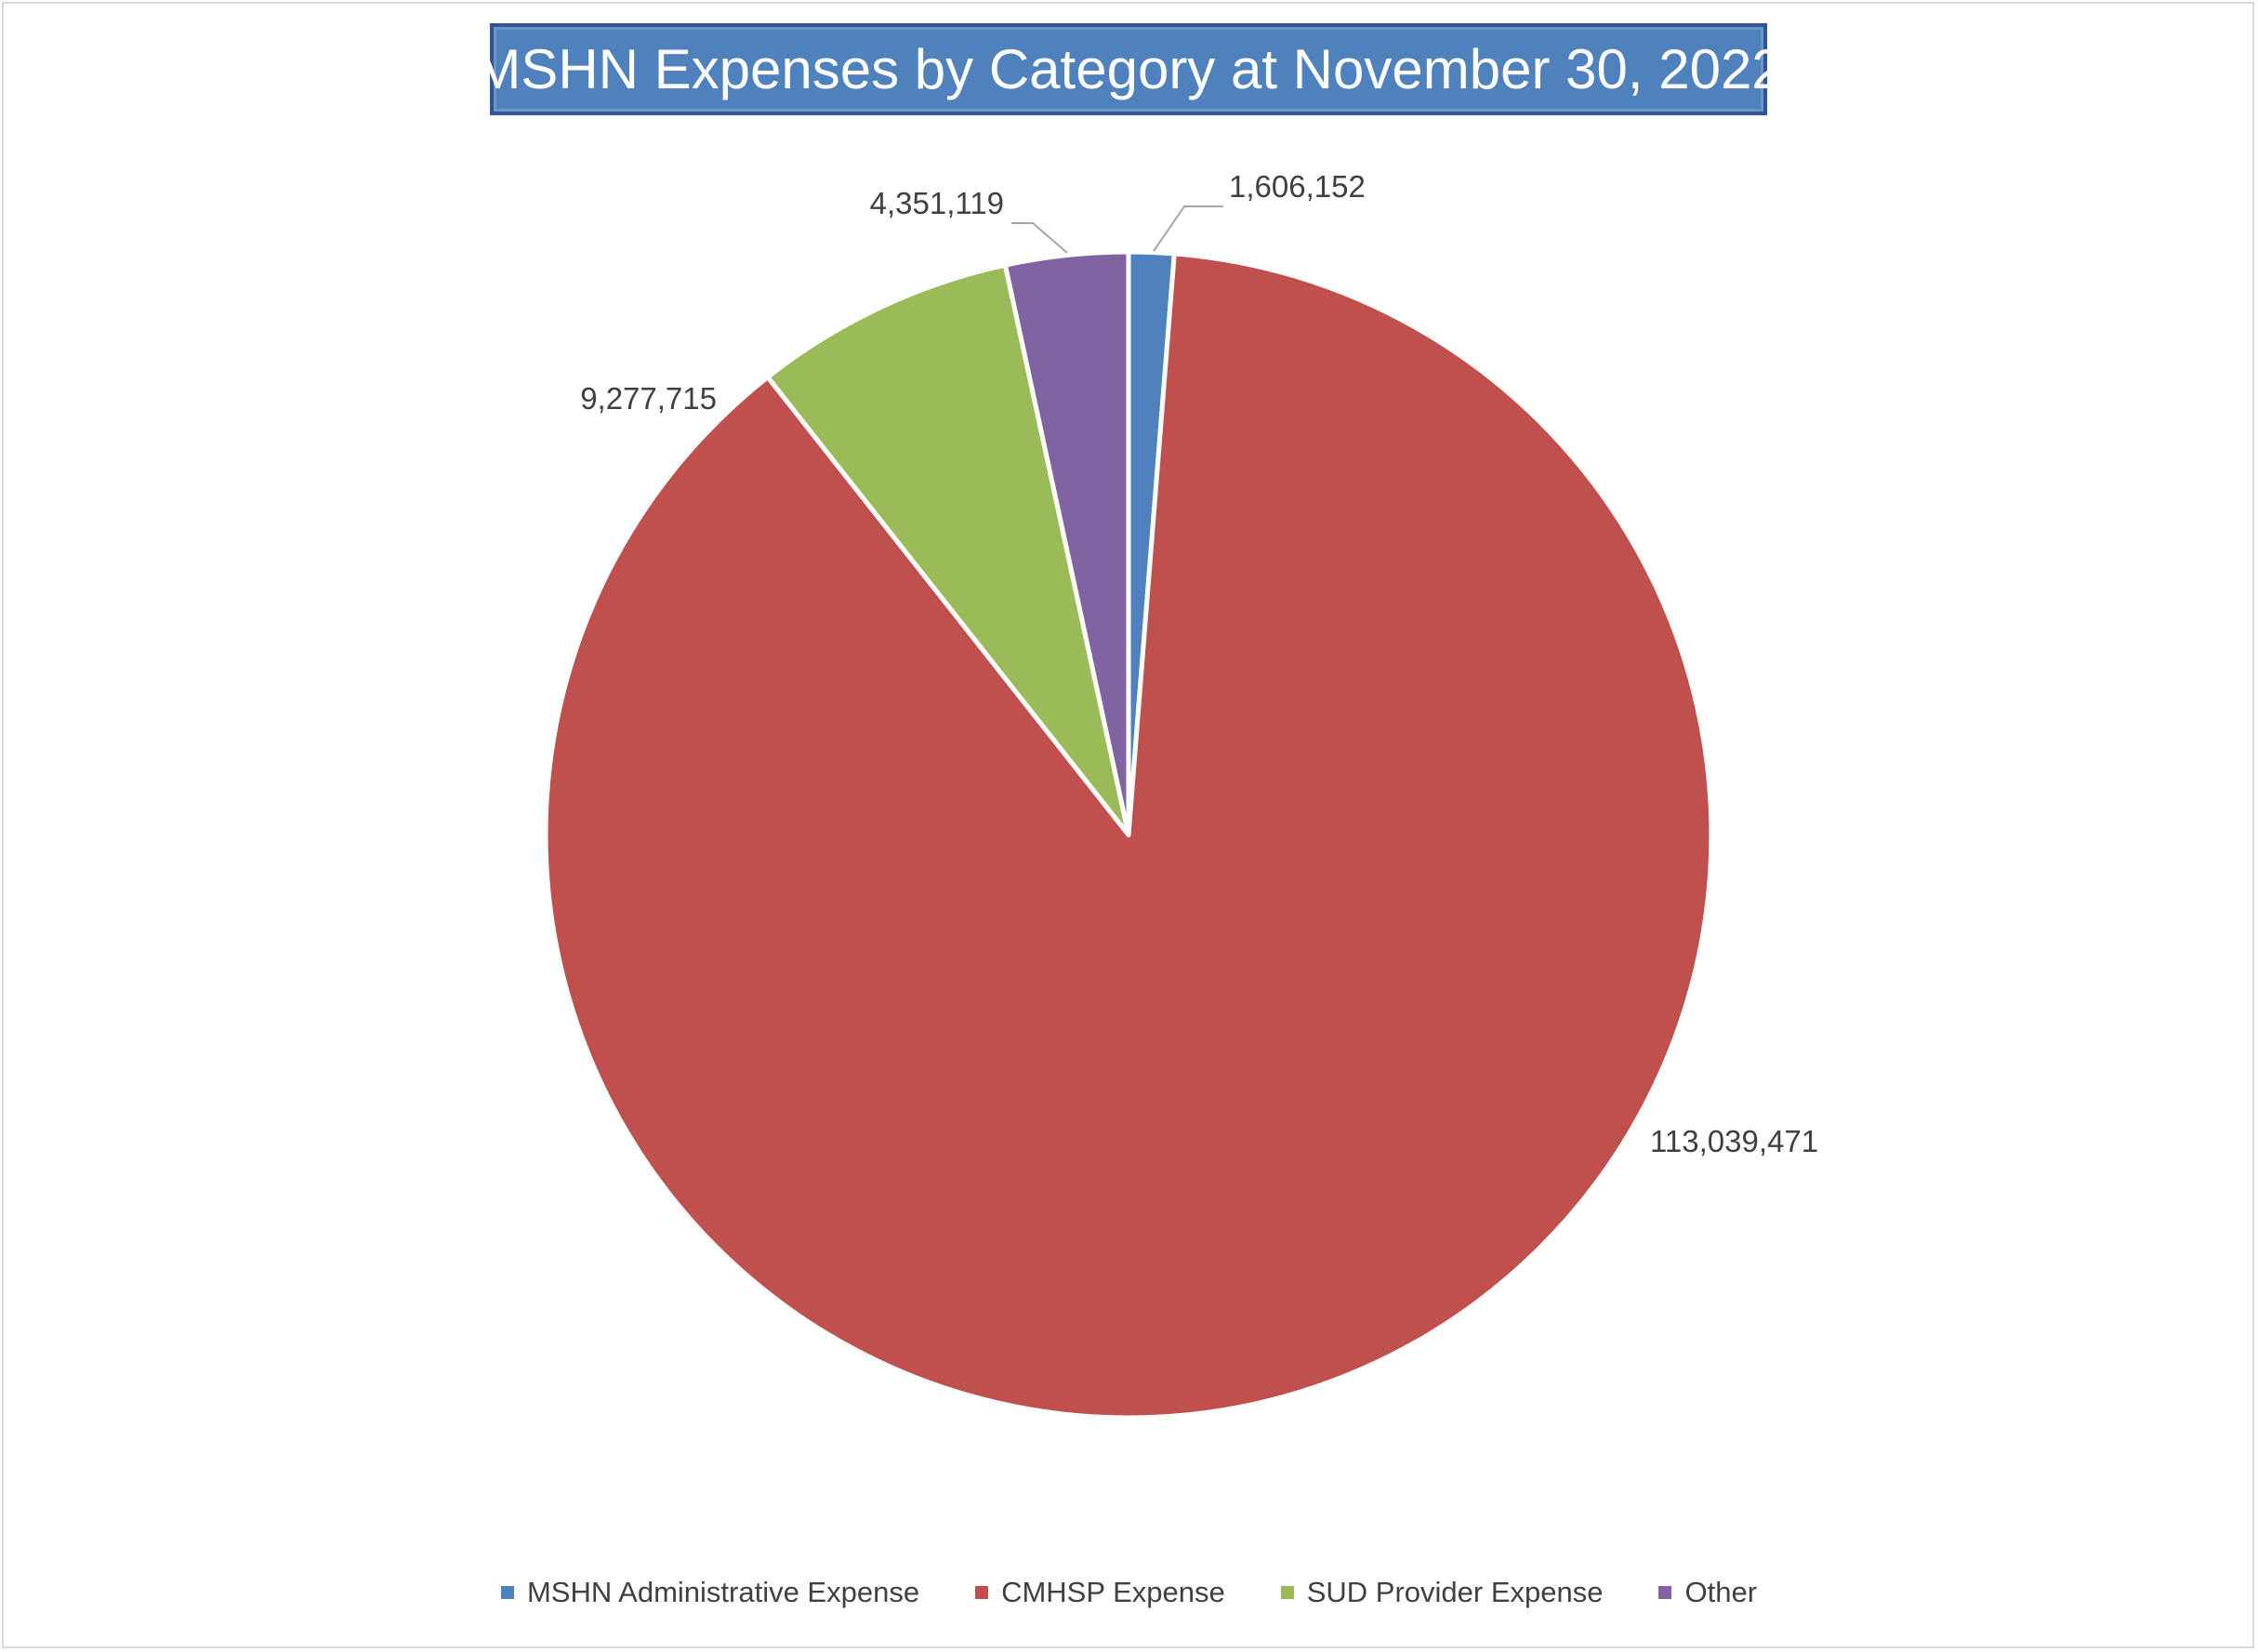 The height and width of the screenshot is (1652, 2258). What do you see at coordinates (1066, 543) in the screenshot?
I see `slice-other` at bounding box center [1066, 543].